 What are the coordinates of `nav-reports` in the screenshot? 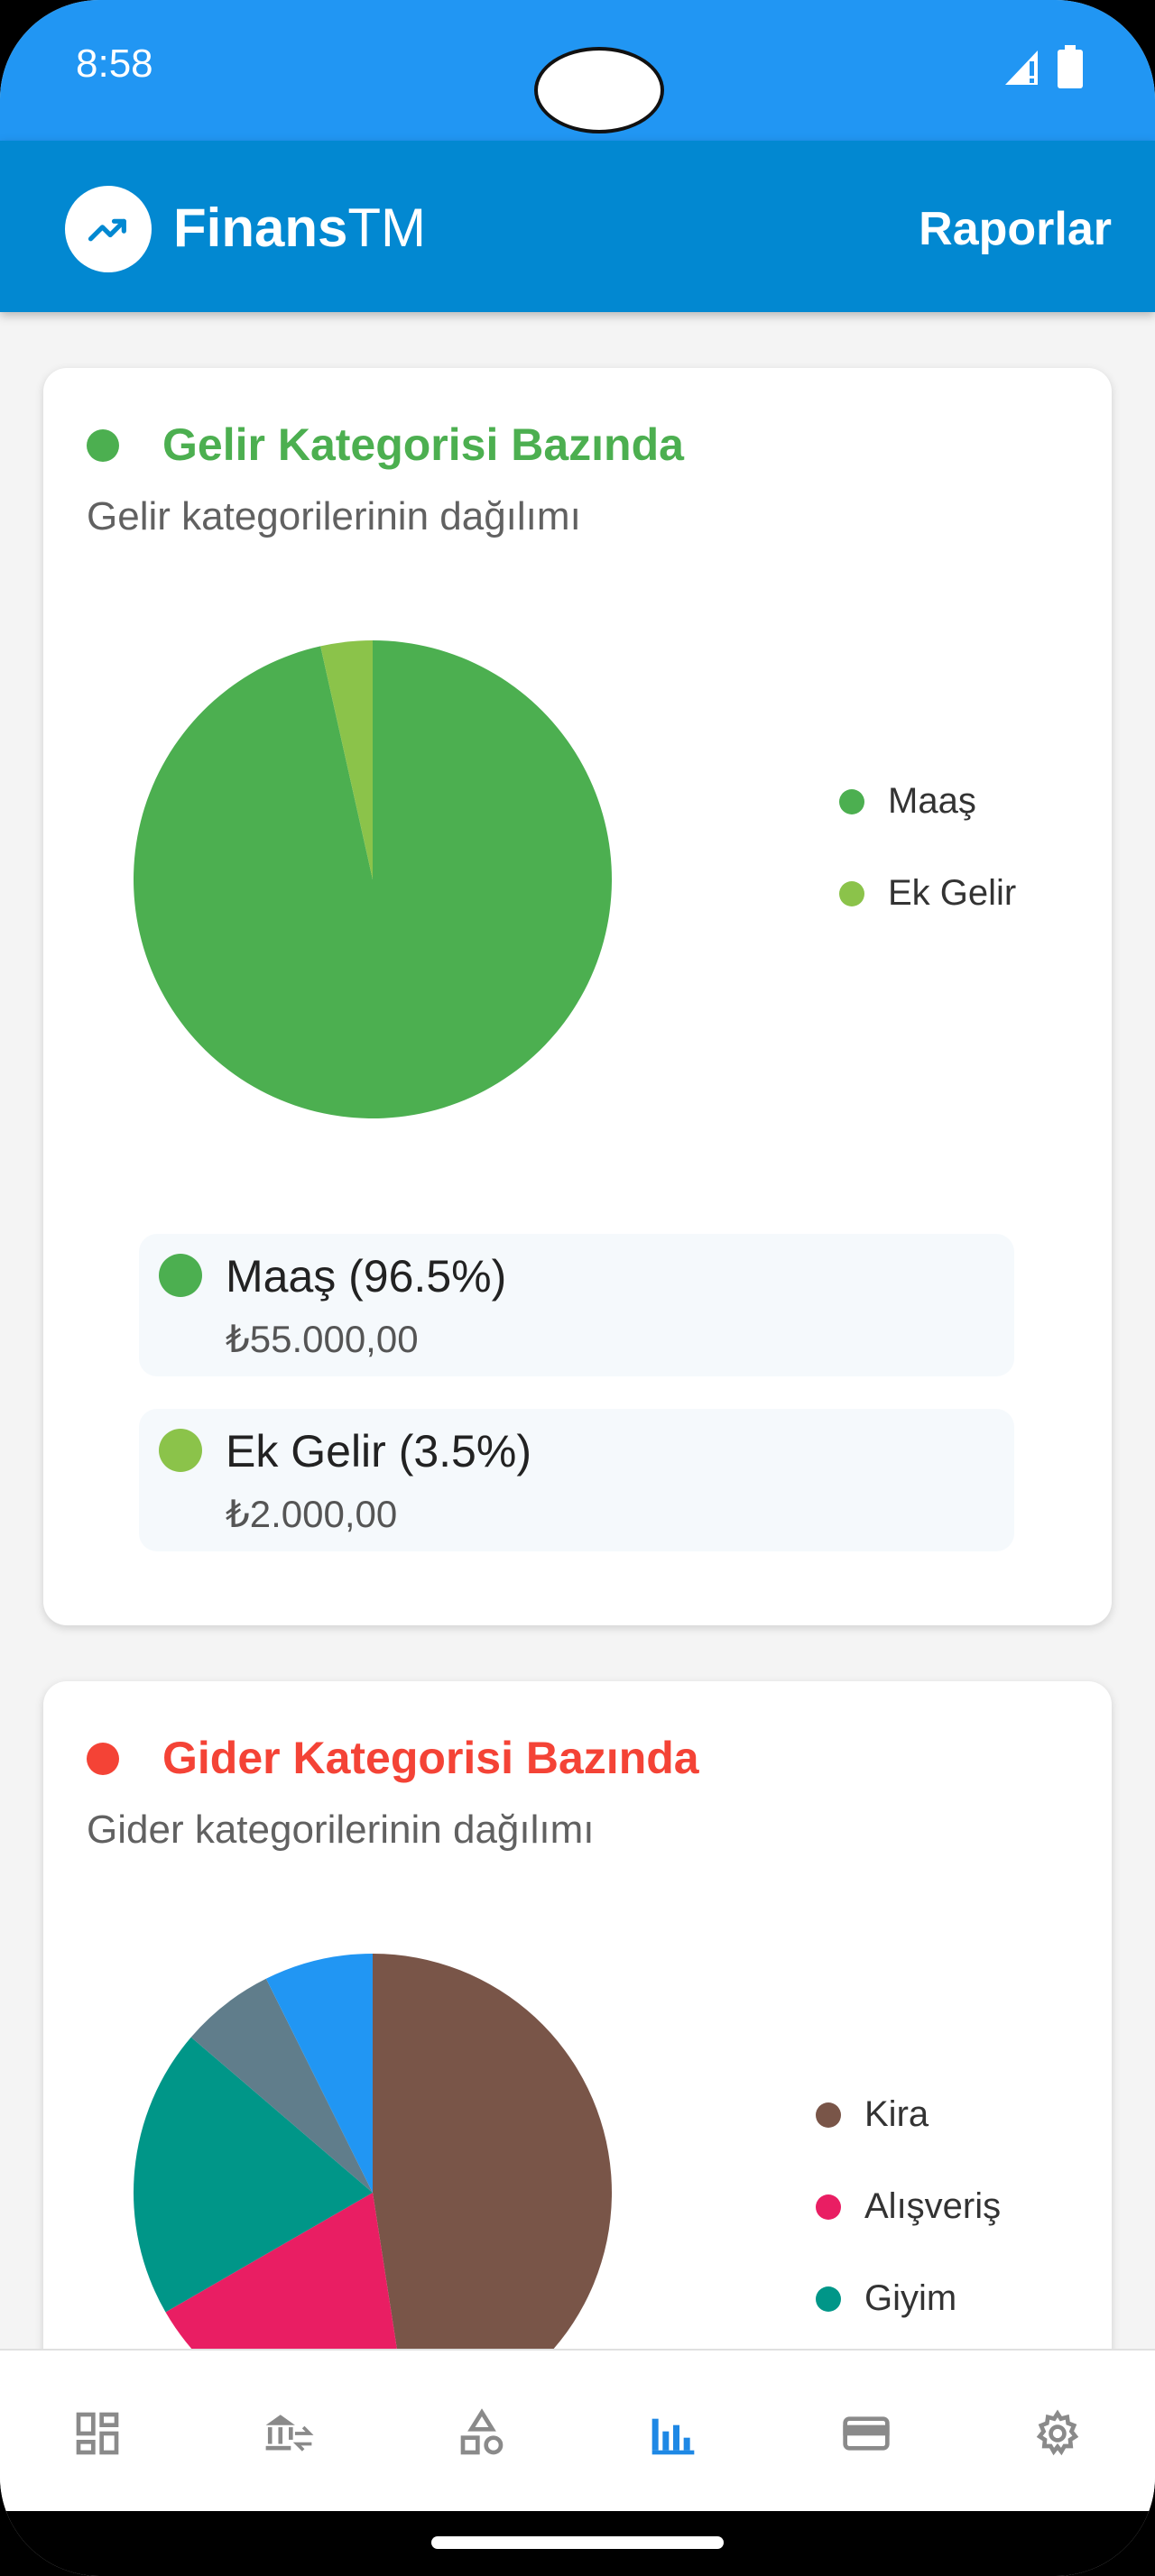 It's located at (673, 2433).